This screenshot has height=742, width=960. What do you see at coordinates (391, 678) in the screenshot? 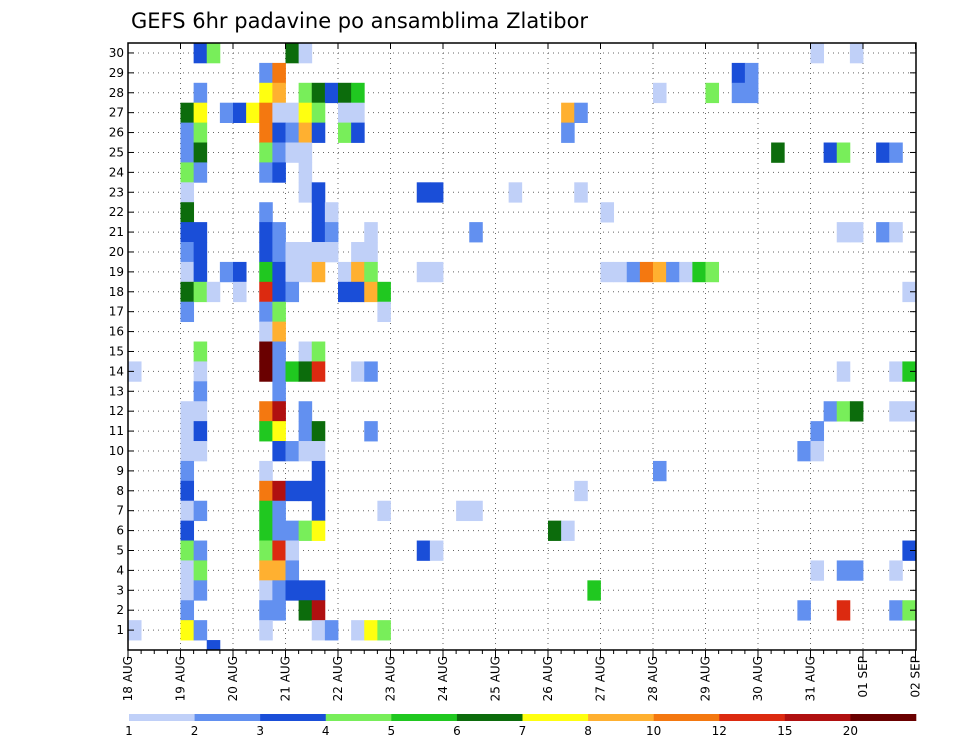
I see `x-tick-label: 23 AUG` at bounding box center [391, 678].